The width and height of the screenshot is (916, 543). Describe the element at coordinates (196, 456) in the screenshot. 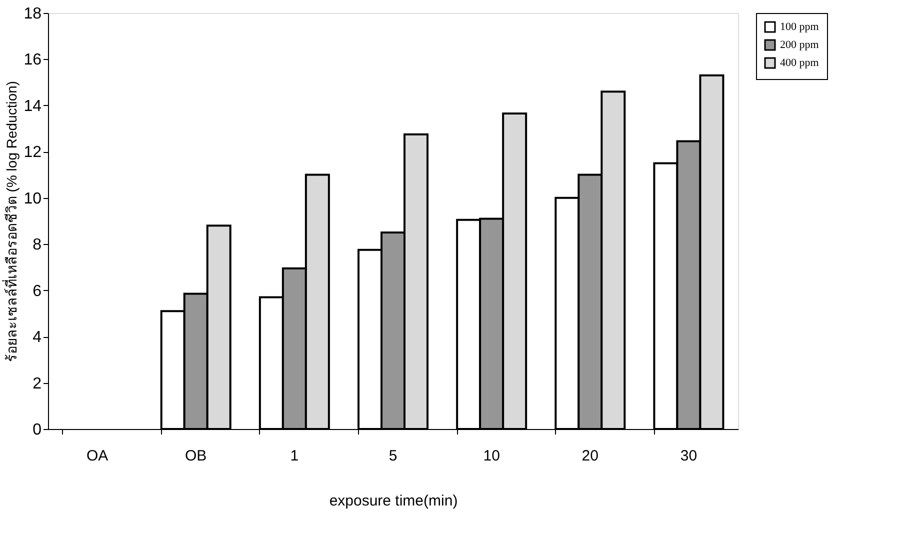

I see `x-tick-label: OB` at that location.